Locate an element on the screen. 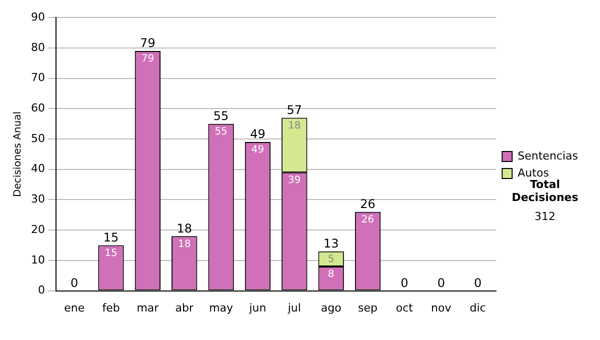  total-label: 26 is located at coordinates (368, 204).